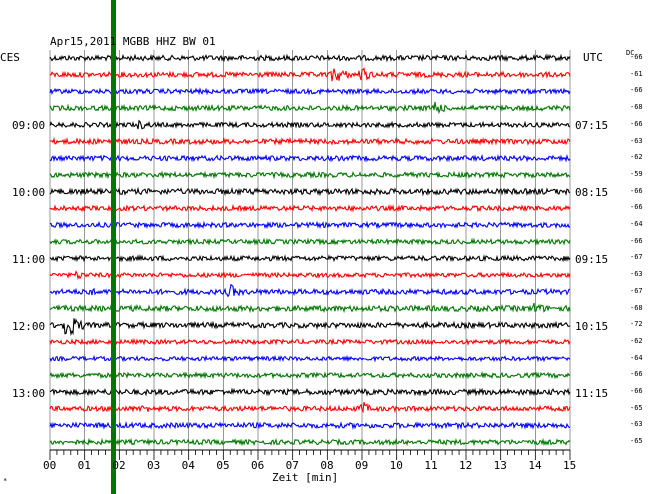 This screenshot has width=650, height=494. What do you see at coordinates (593, 57) in the screenshot?
I see `right-timezone-label: UTC` at bounding box center [593, 57].